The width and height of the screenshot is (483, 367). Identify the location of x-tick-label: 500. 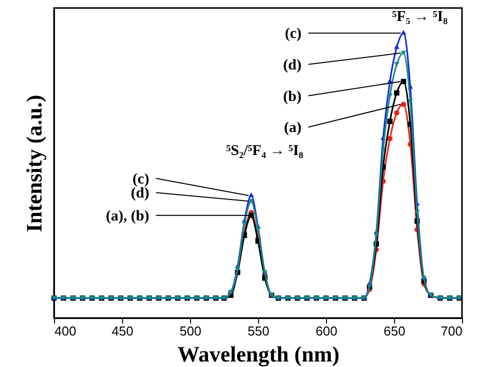
(191, 331).